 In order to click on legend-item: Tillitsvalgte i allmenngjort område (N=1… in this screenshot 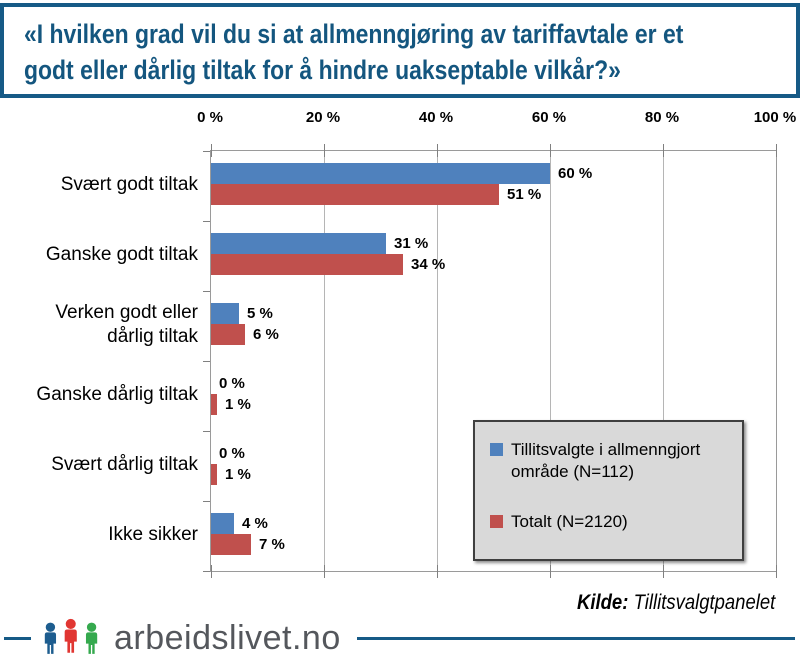, I will do `click(611, 461)`.